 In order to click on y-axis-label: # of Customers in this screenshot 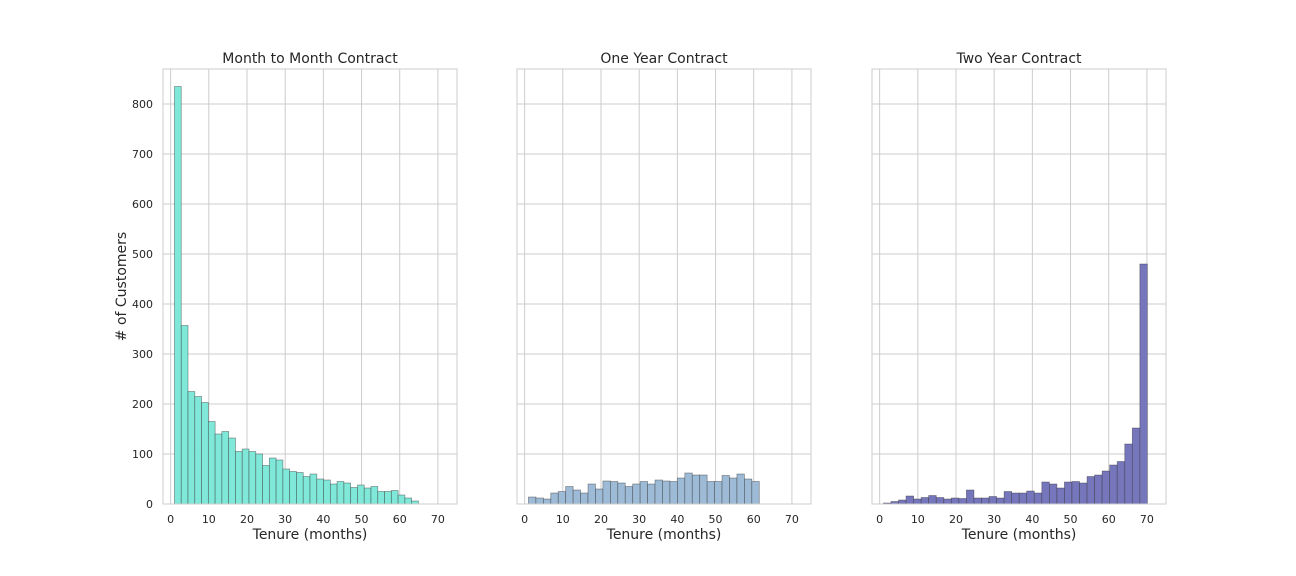, I will do `click(122, 286)`.